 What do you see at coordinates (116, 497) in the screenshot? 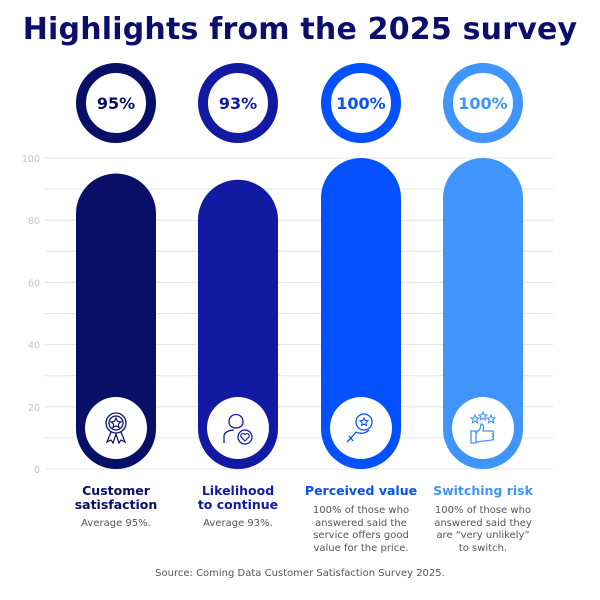
I see `category-label: Customer satisfaction` at bounding box center [116, 497].